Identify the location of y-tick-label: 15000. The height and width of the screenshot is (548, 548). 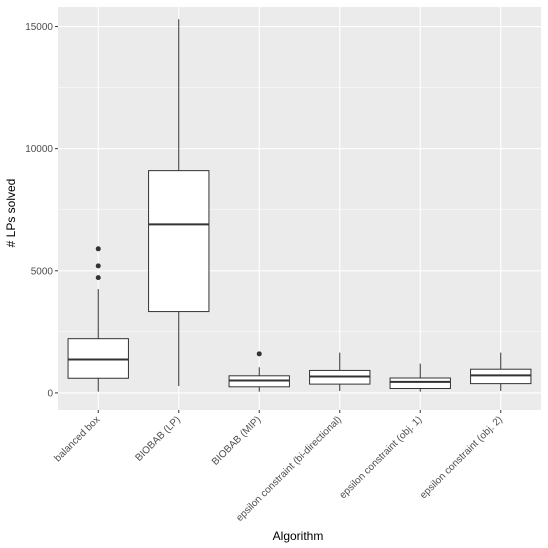
(39, 27).